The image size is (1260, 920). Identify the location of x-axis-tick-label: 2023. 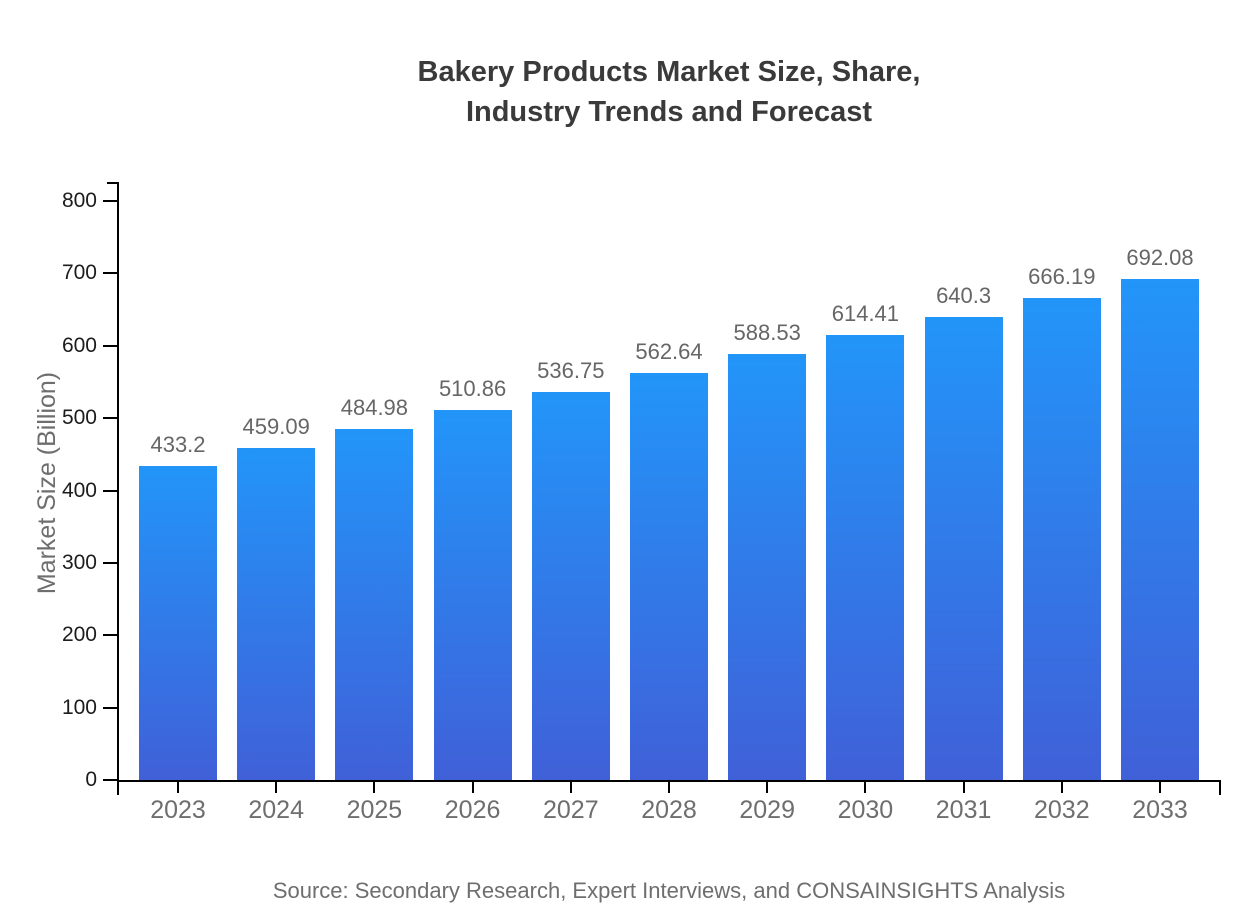
(178, 810).